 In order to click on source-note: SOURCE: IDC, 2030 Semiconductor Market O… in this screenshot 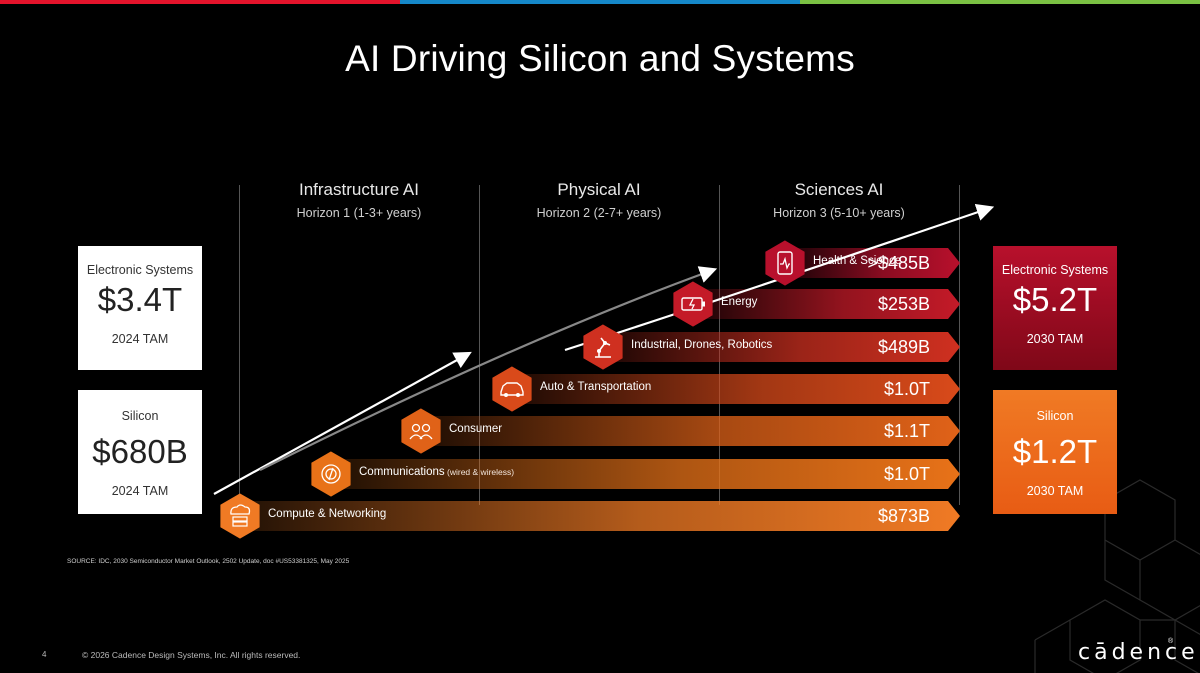, I will do `click(208, 561)`.